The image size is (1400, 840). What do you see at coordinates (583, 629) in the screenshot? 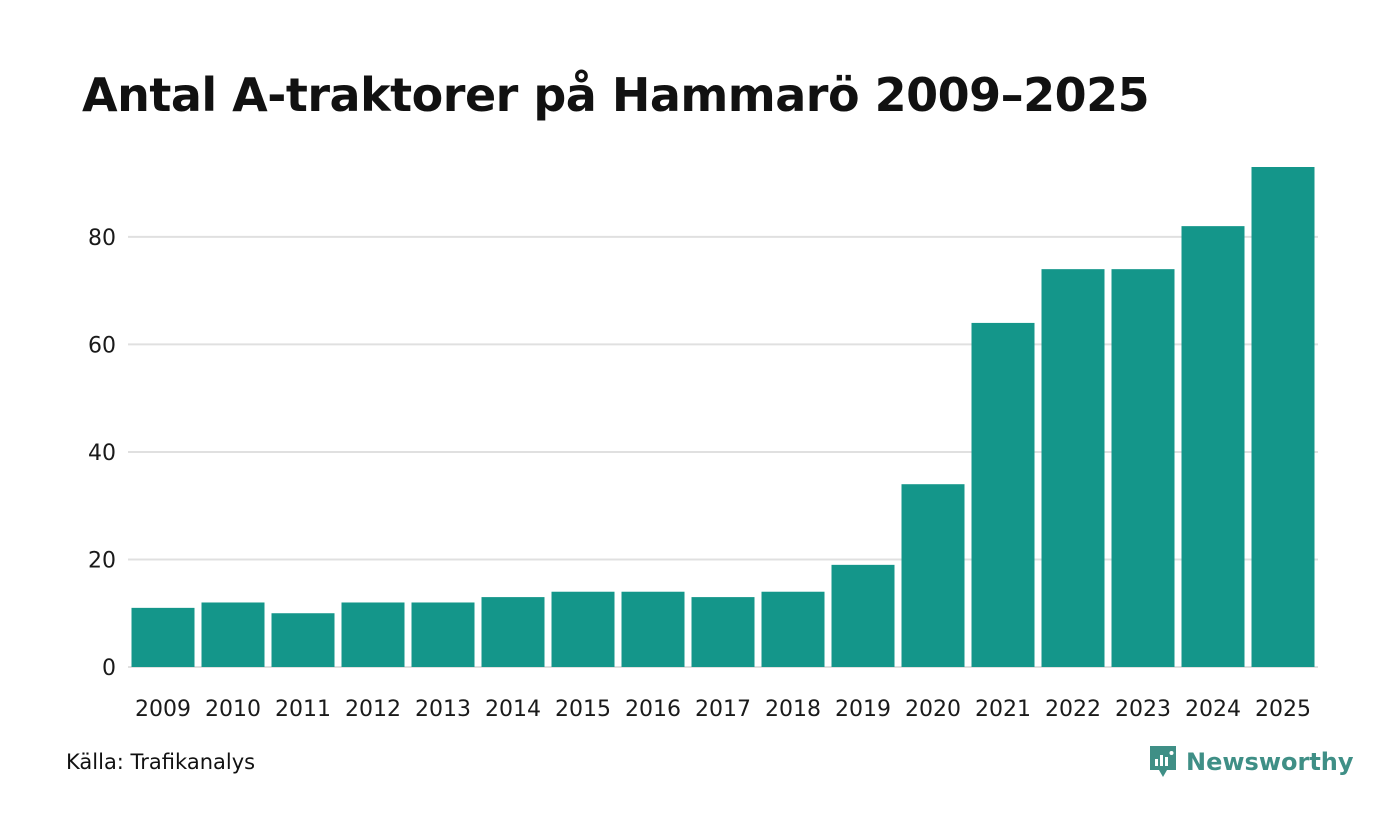
I see `bar-2015` at bounding box center [583, 629].